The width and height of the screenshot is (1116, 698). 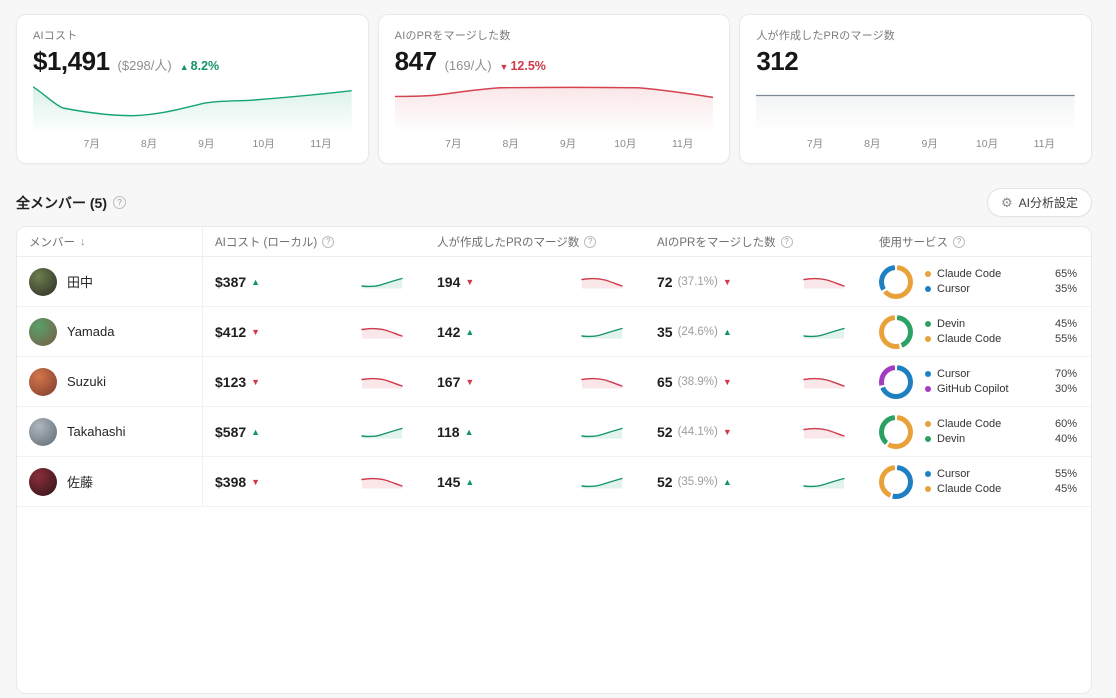 I want to click on service-legend-row: Claude Code 60%, so click(x=1001, y=424).